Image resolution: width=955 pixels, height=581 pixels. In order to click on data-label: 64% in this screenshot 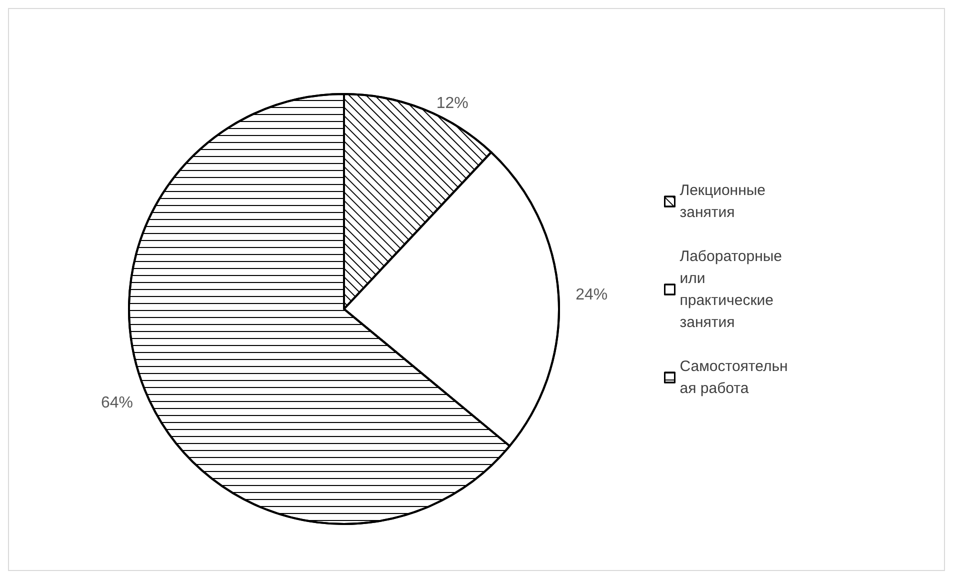, I will do `click(117, 403)`.